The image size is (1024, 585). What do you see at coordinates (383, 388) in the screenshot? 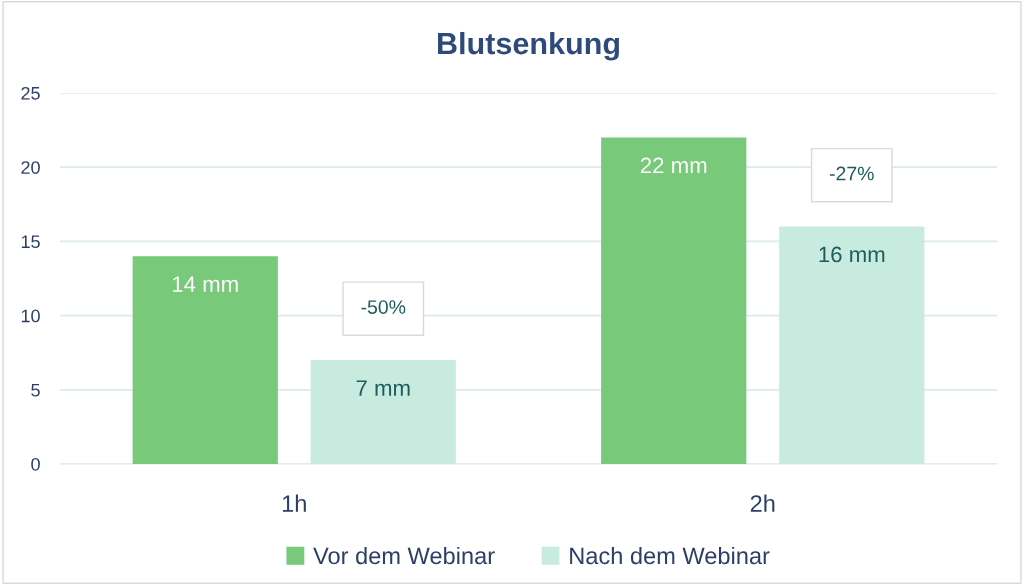
I see `data-label: 7 mm` at bounding box center [383, 388].